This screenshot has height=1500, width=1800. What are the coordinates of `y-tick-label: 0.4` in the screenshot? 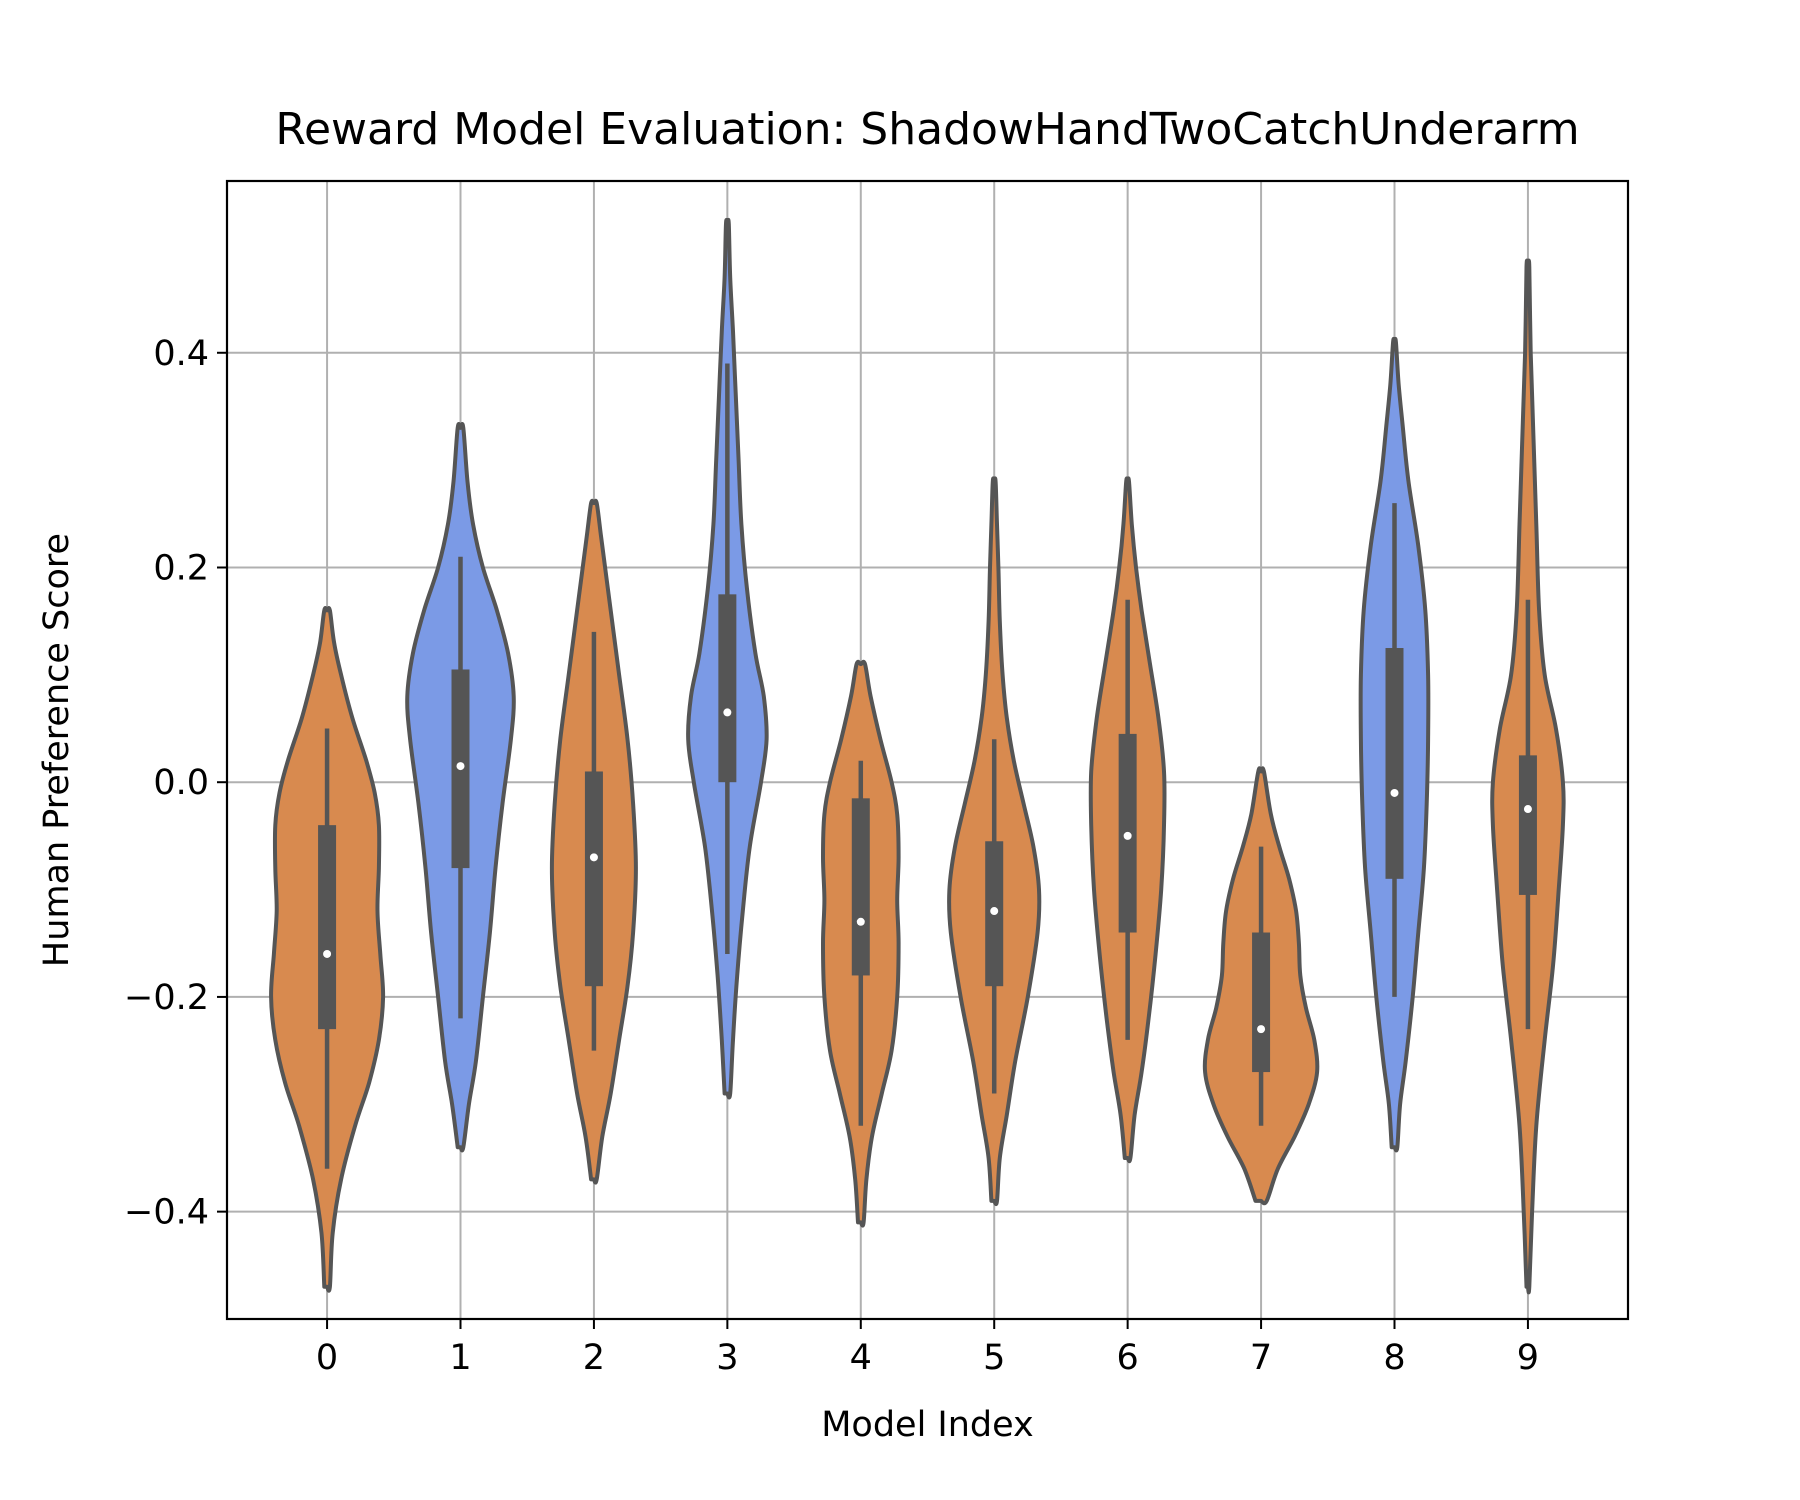 It's located at (181, 354).